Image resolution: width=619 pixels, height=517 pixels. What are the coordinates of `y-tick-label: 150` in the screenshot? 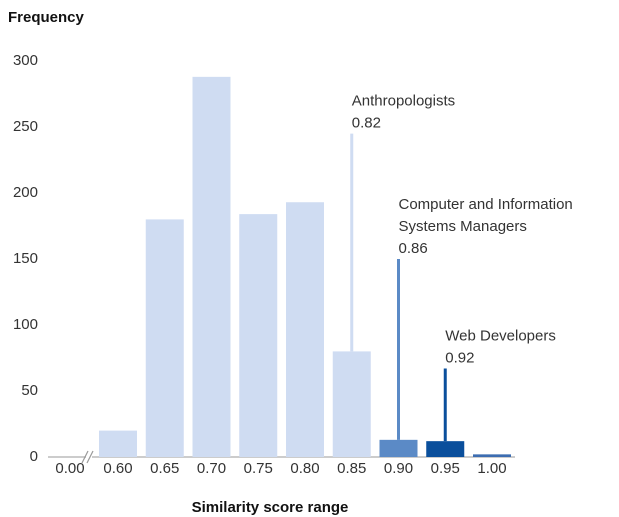 It's located at (25, 258).